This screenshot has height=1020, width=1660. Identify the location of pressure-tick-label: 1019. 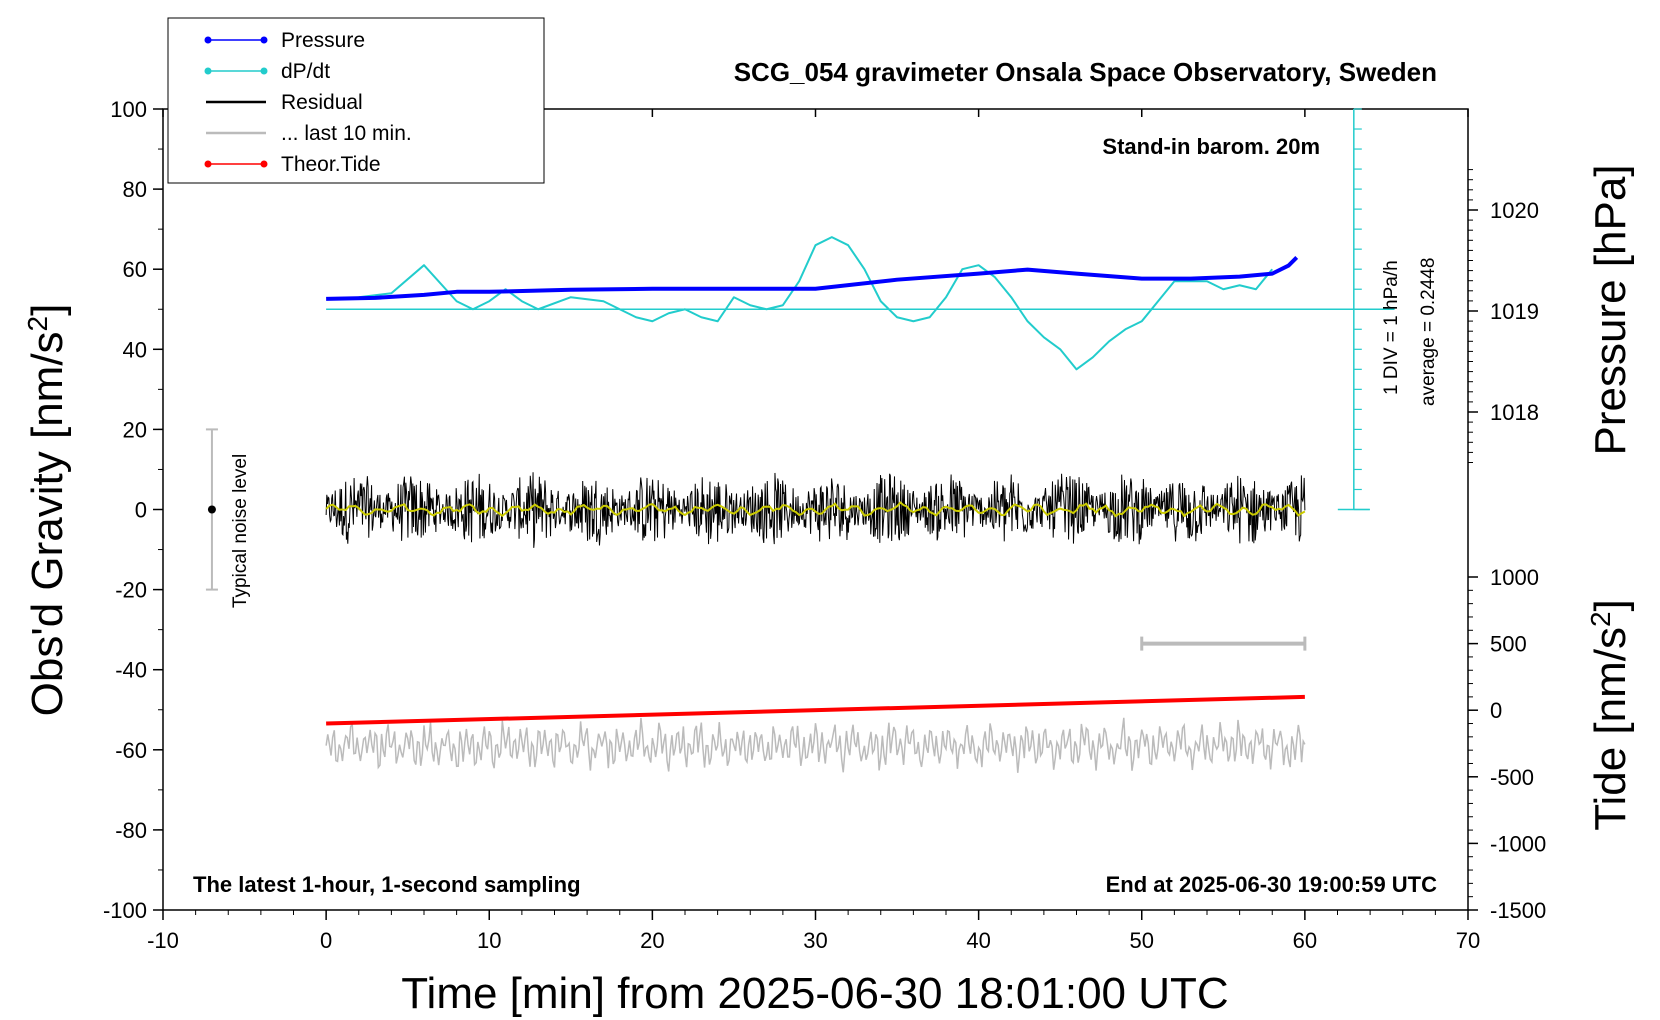
(1514, 311).